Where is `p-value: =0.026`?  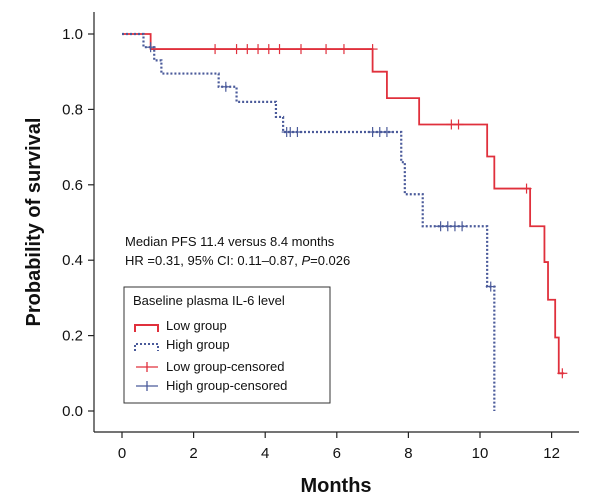 p-value: =0.026 is located at coordinates (330, 260).